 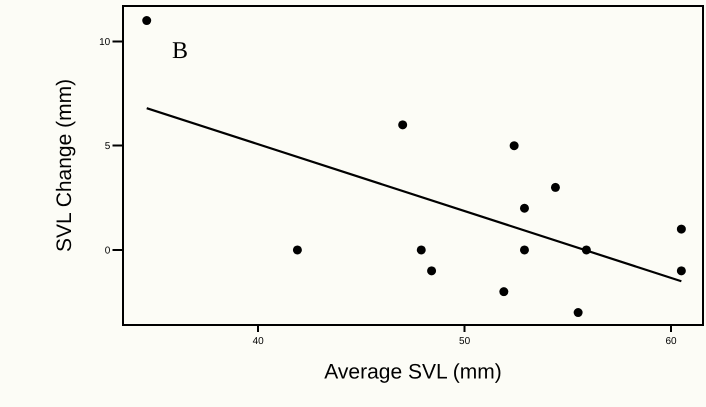 What do you see at coordinates (107, 146) in the screenshot?
I see `y-tick-label: 5` at bounding box center [107, 146].